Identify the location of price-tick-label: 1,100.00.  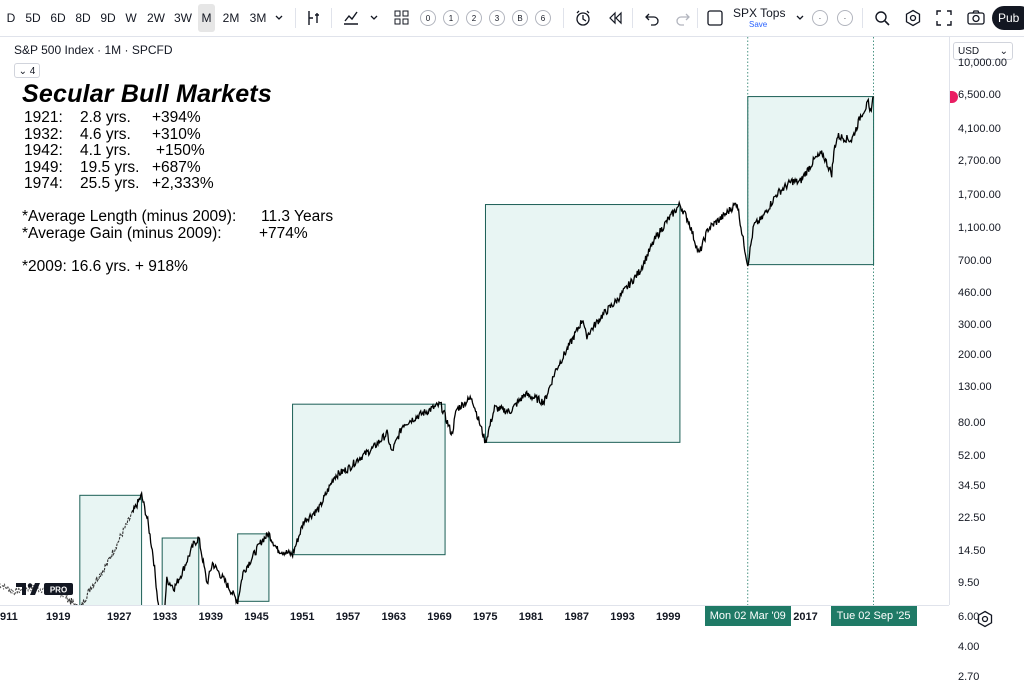
(979, 227).